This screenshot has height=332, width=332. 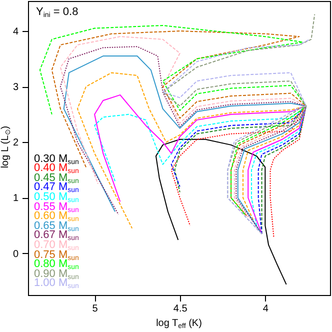 What do you see at coordinates (15, 254) in the screenshot?
I see `y-tick-label: 0` at bounding box center [15, 254].